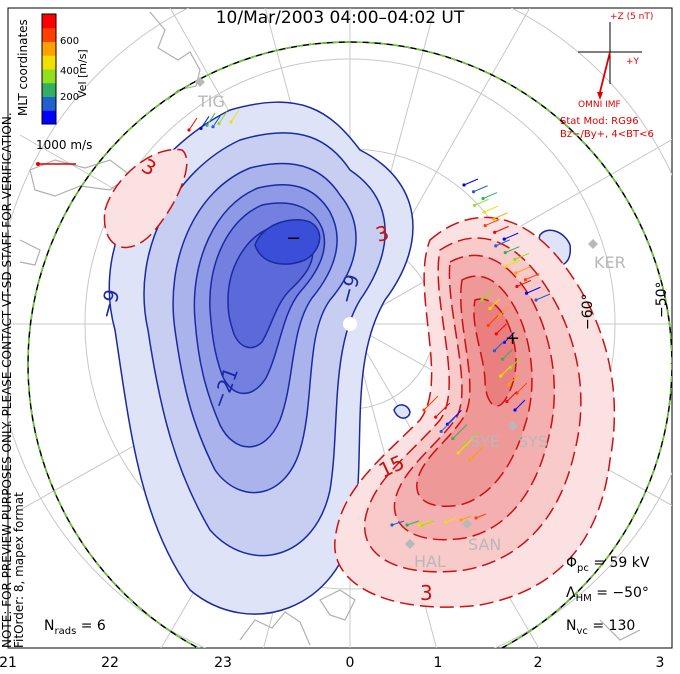 The width and height of the screenshot is (680, 674). I want to click on station-label-san: SAN, so click(485, 544).